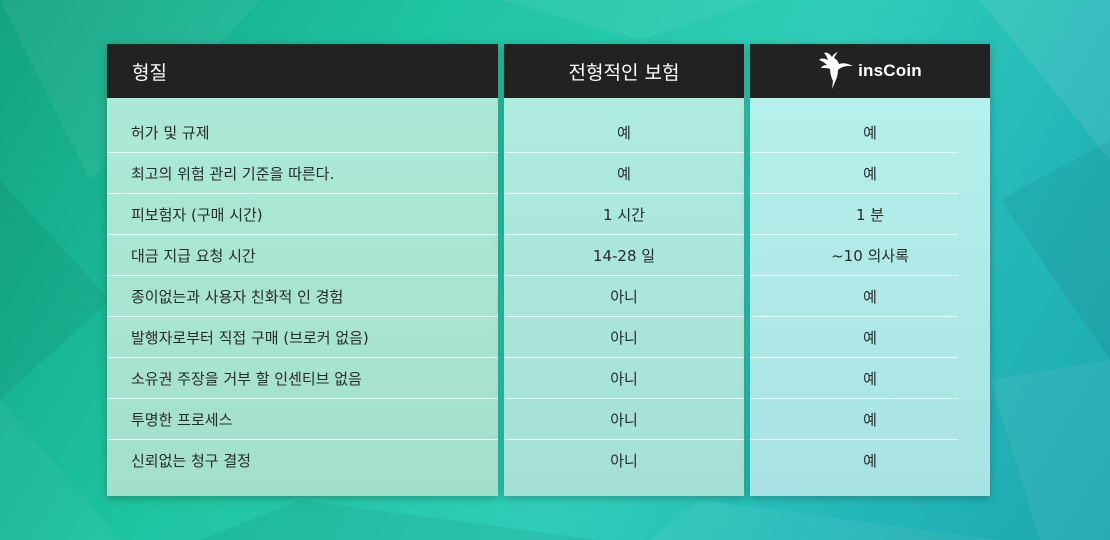 This screenshot has height=540, width=1110. I want to click on brand-logo: insCoin, so click(870, 71).